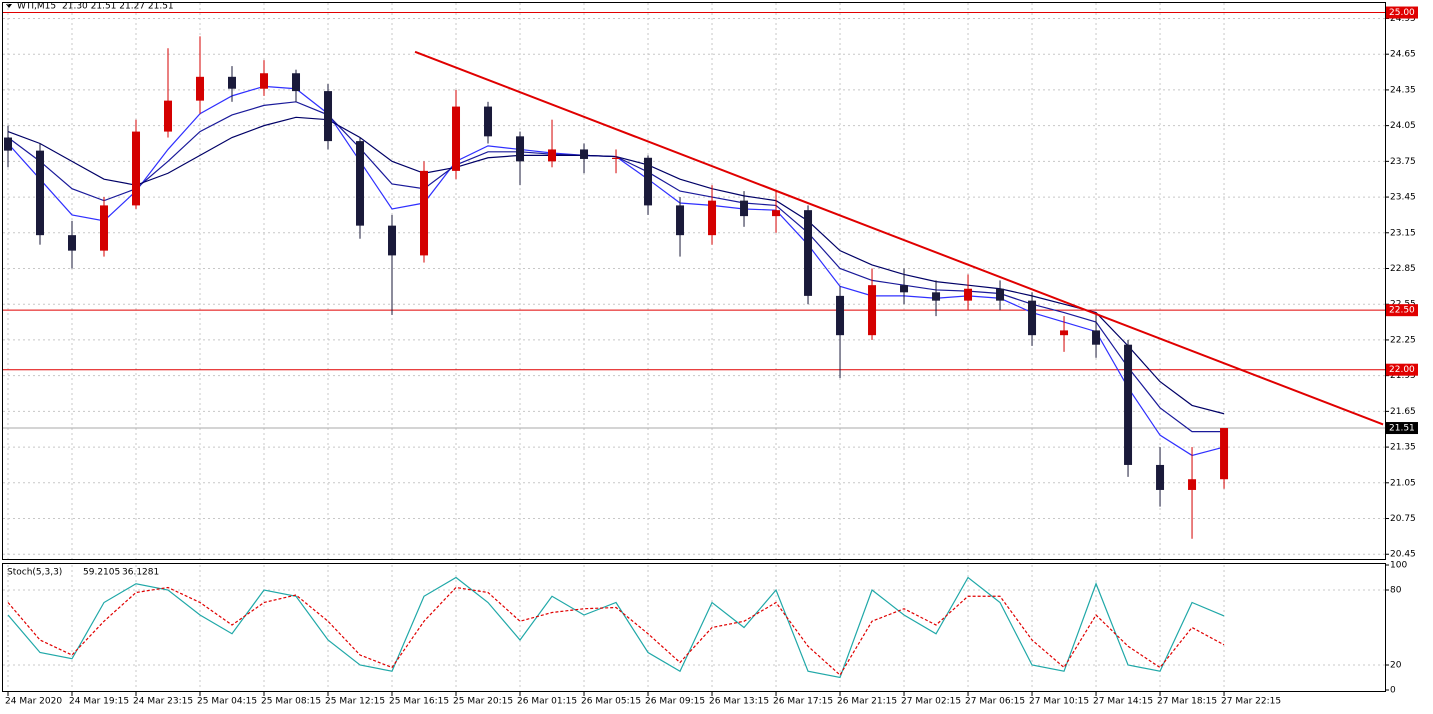 The image size is (1433, 714). I want to click on y-tick-label: 23.75, so click(1403, 162).